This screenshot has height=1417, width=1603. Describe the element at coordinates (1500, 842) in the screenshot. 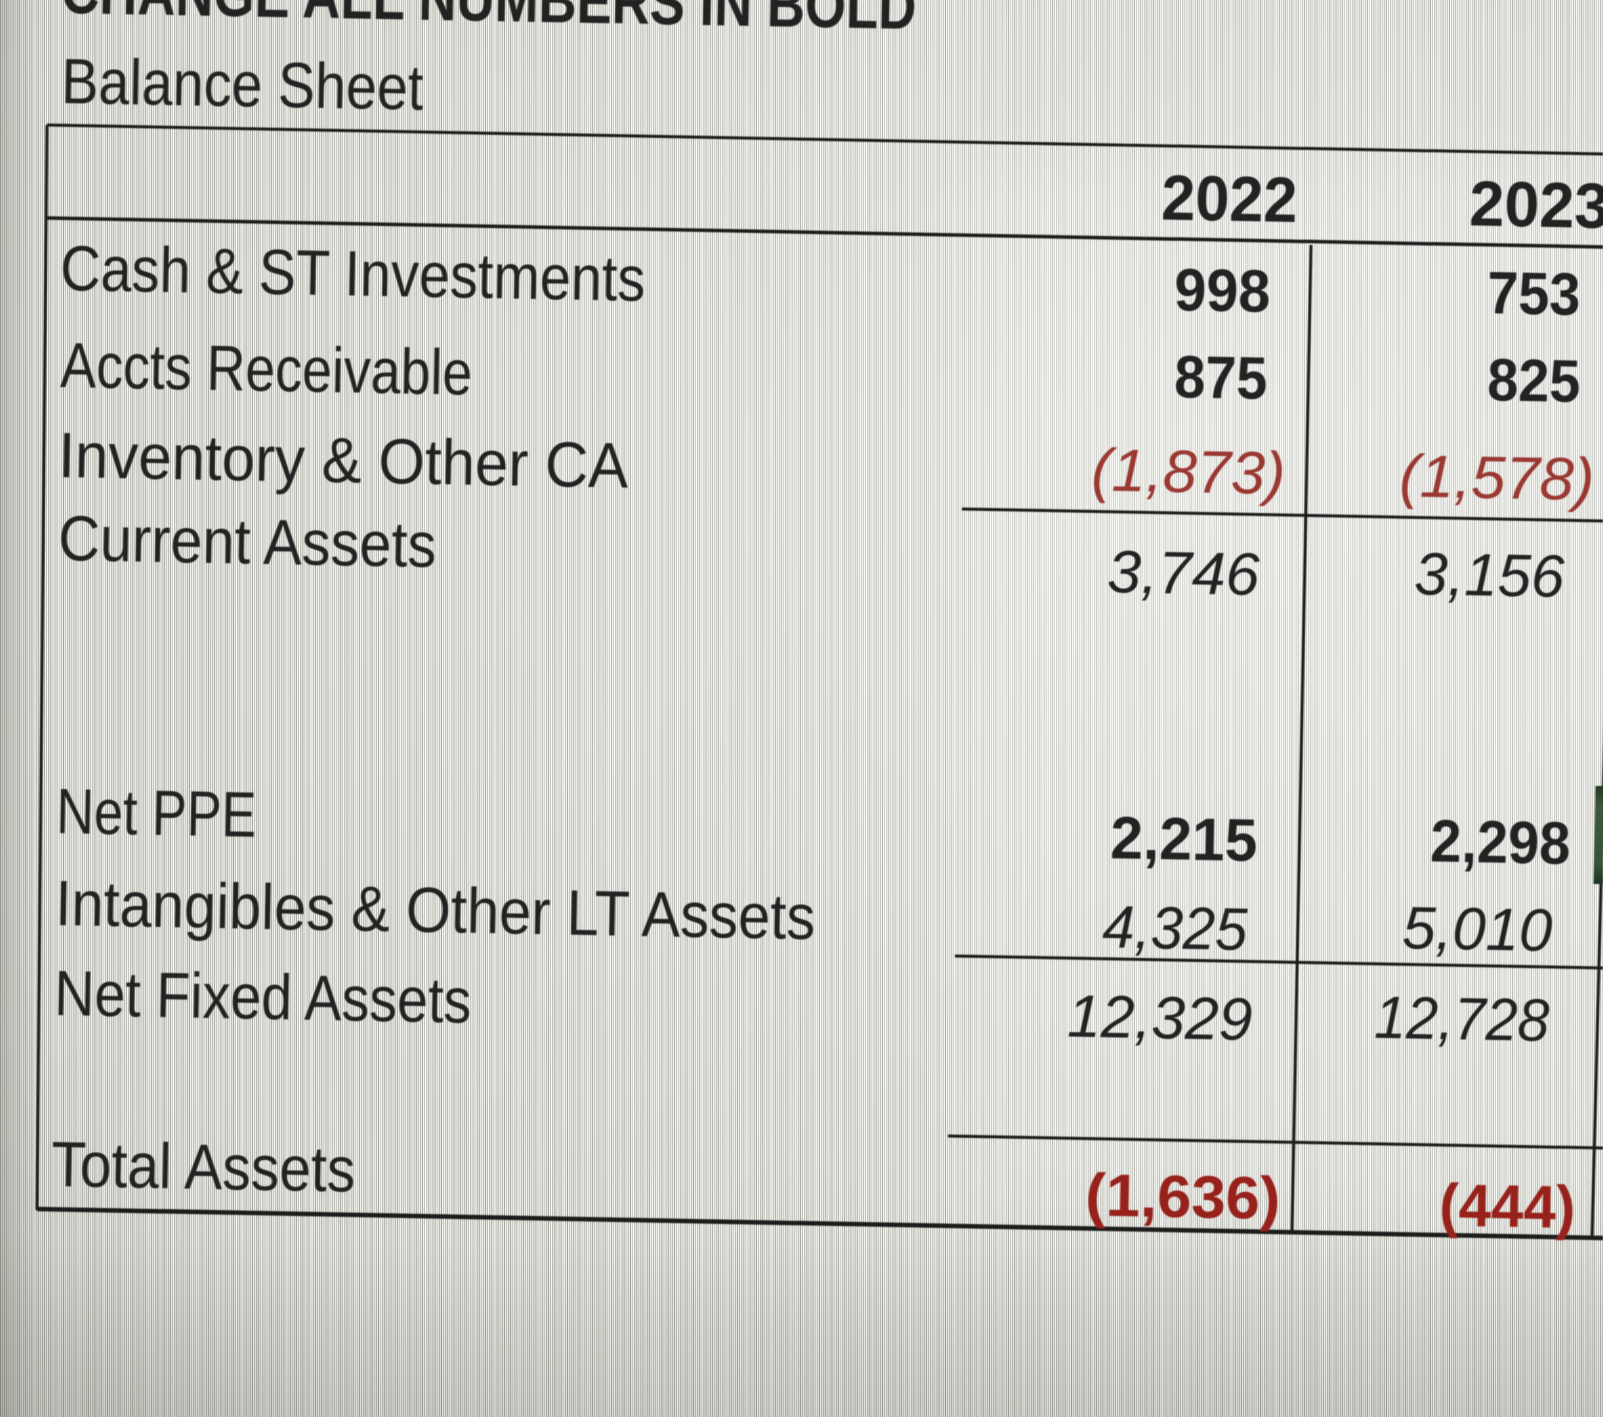

I see `svg-text: 2,298` at that location.